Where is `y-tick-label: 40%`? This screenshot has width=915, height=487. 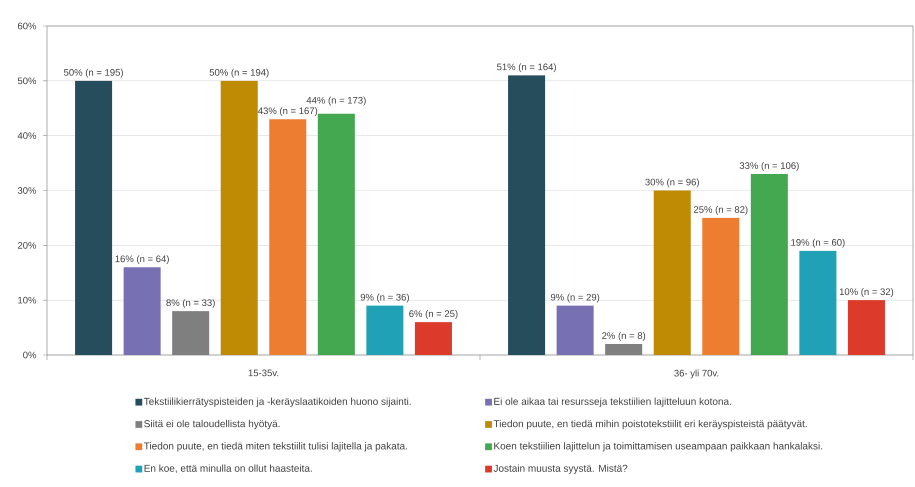 y-tick-label: 40% is located at coordinates (27, 136).